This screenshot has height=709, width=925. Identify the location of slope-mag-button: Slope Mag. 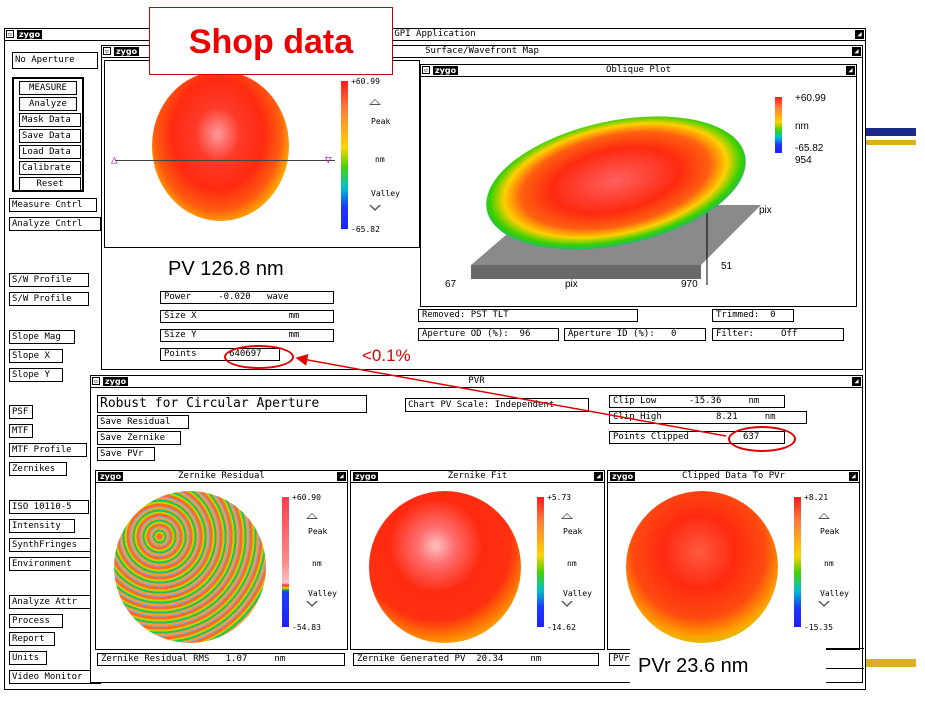
(42, 337).